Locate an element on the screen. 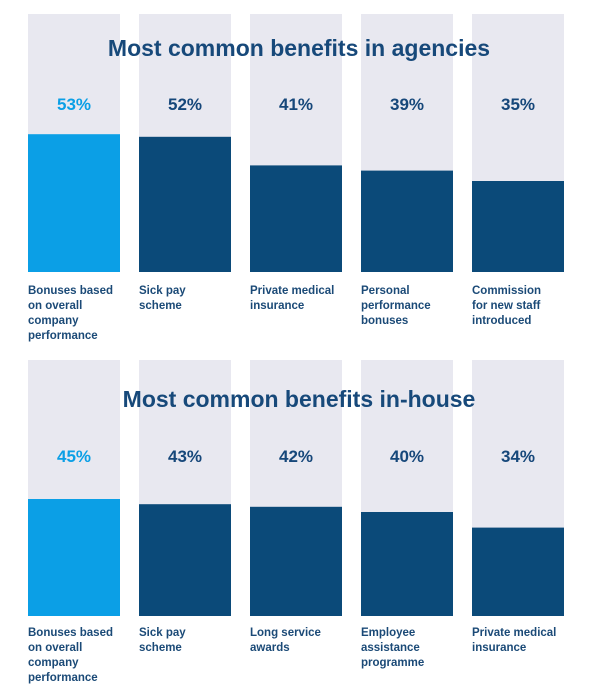  agencies-value-label-5: 35% is located at coordinates (518, 104).